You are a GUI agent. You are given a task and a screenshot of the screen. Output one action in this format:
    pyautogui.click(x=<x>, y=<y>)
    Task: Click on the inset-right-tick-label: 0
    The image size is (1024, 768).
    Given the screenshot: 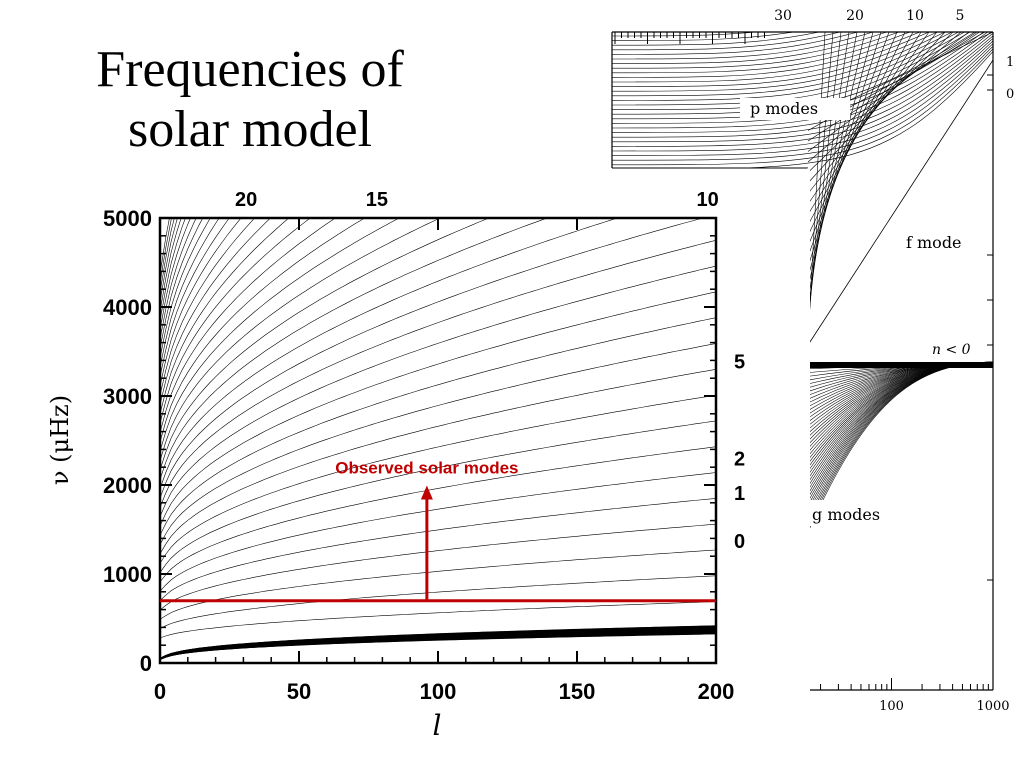 What is the action you would take?
    pyautogui.click(x=1010, y=94)
    